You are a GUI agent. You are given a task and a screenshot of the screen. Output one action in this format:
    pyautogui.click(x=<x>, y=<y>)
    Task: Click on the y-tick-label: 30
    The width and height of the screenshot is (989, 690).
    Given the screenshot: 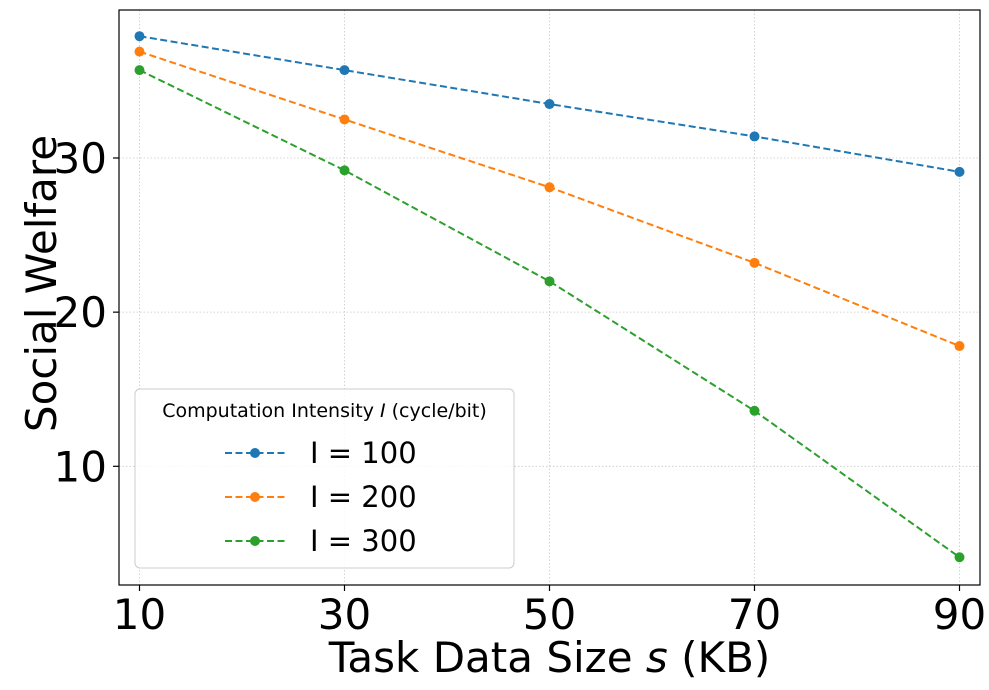 What is the action you would take?
    pyautogui.click(x=80, y=158)
    